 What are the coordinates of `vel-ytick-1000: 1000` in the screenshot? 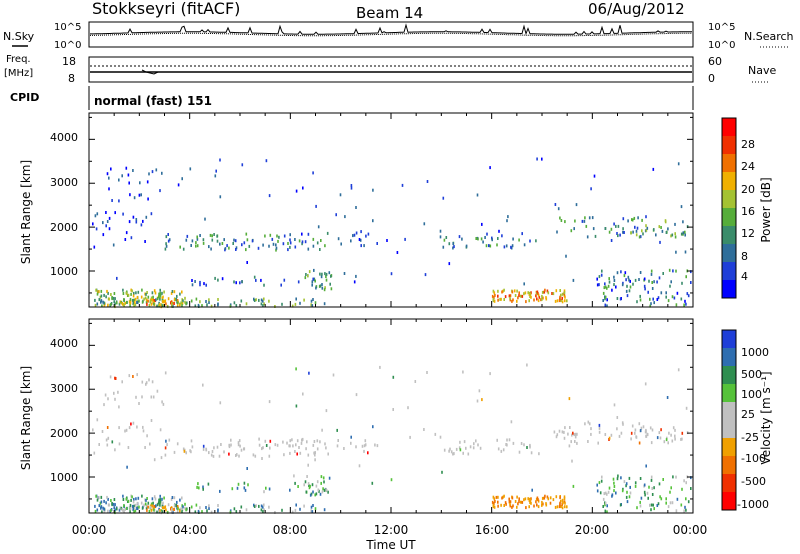 It's located at (64, 477).